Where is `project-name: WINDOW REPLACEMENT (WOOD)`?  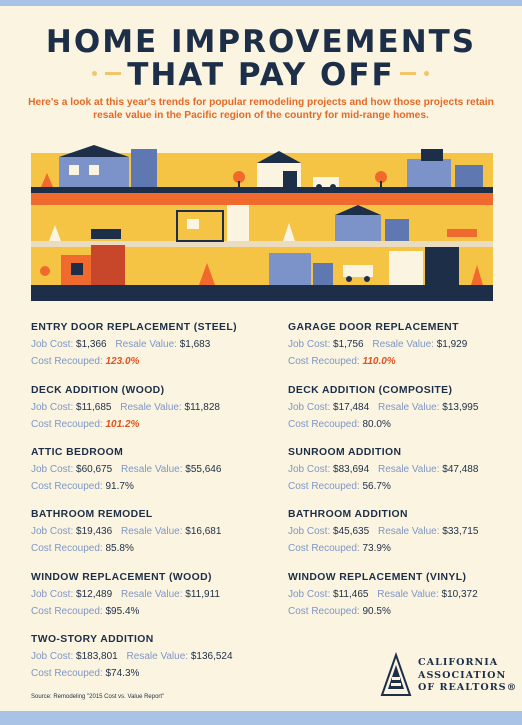 project-name: WINDOW REPLACEMENT (WOOD) is located at coordinates (121, 577).